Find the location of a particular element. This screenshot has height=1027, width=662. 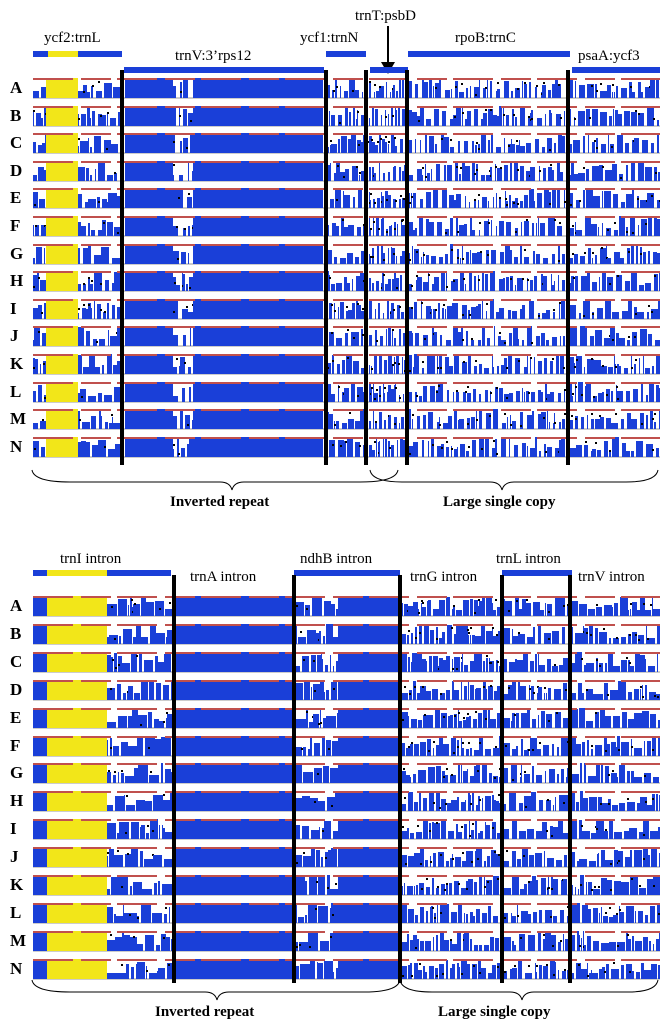

region-bar-trnI-exon is located at coordinates (77, 573).